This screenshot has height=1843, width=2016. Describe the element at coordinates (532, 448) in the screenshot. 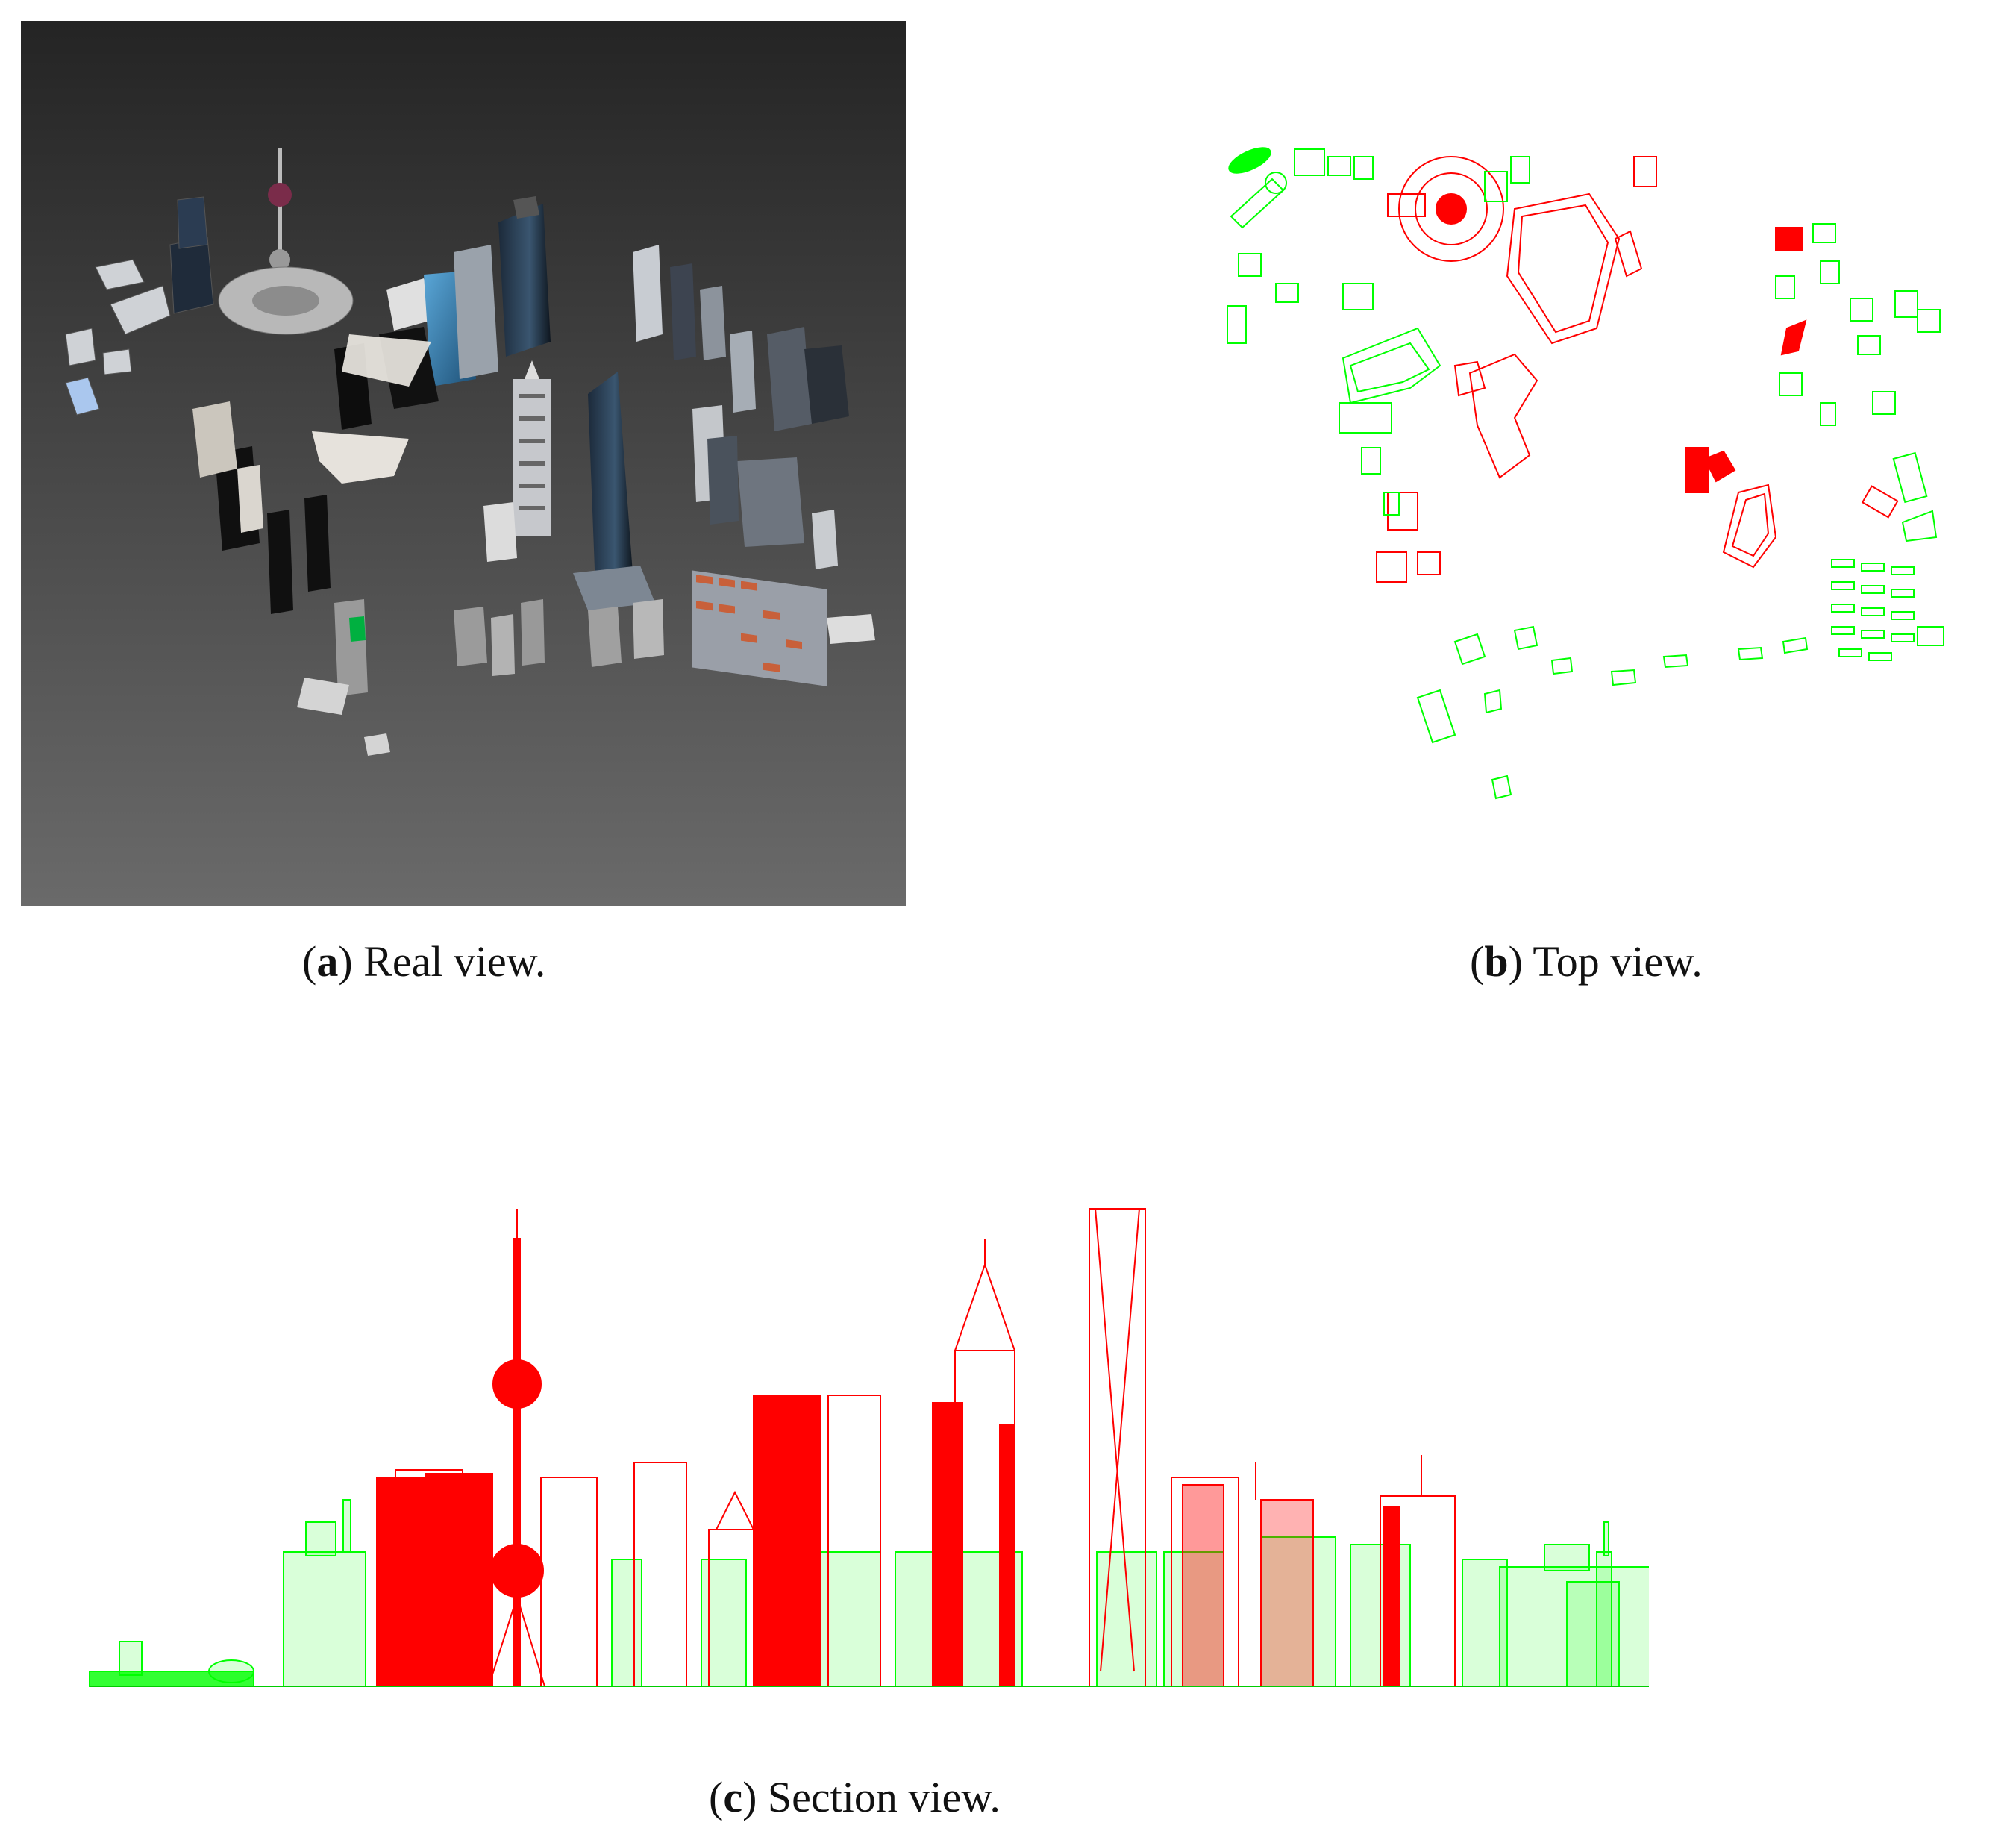

I see `jinmao-model` at that location.